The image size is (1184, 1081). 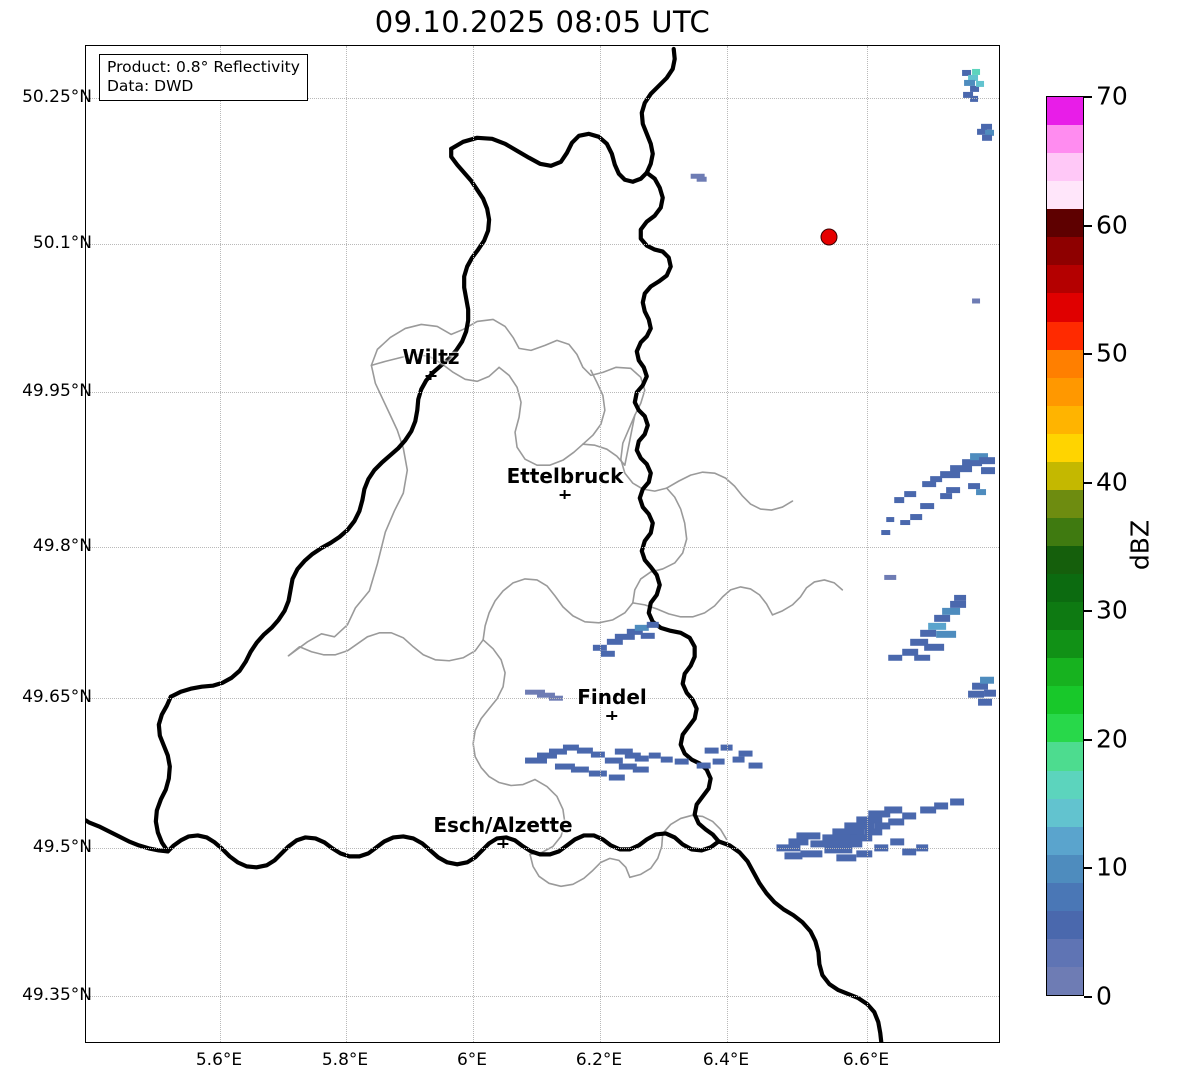 What do you see at coordinates (866, 1060) in the screenshot?
I see `axis-label-lon-5: 6.6°E` at bounding box center [866, 1060].